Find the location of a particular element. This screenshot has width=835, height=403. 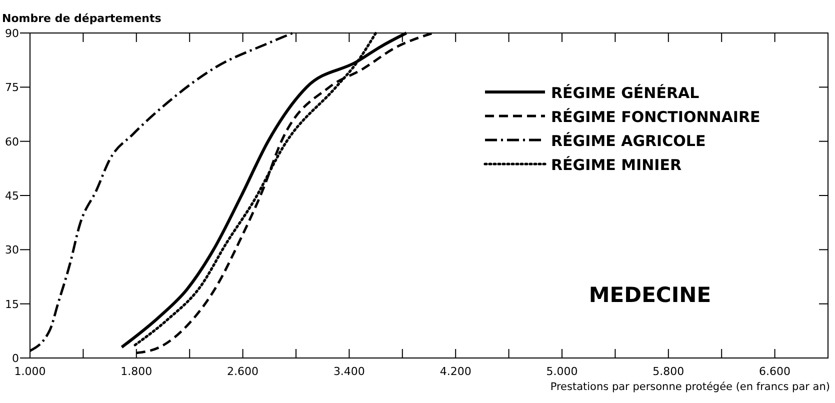

legend-label: RÉGIME AGRICOLE is located at coordinates (628, 141).